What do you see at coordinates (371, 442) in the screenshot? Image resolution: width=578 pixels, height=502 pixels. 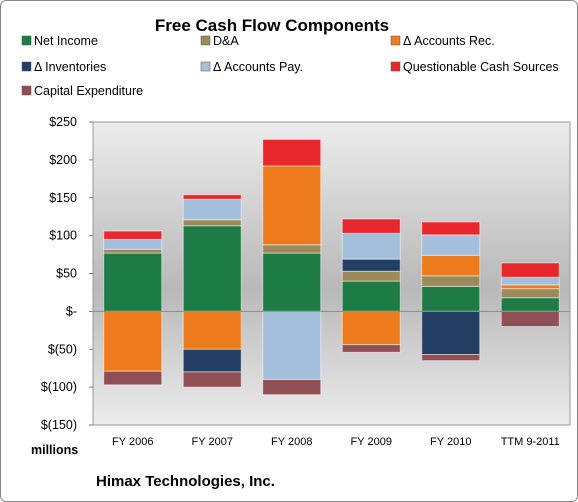 I see `x-tick-label: FY 2009` at bounding box center [371, 442].